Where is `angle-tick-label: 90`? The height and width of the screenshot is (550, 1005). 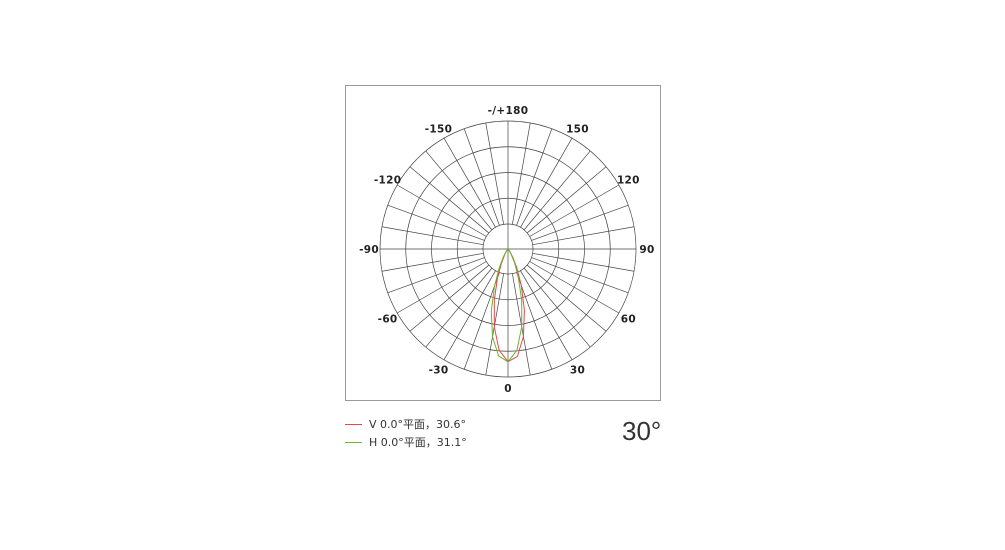
angle-tick-label: 90 is located at coordinates (646, 250).